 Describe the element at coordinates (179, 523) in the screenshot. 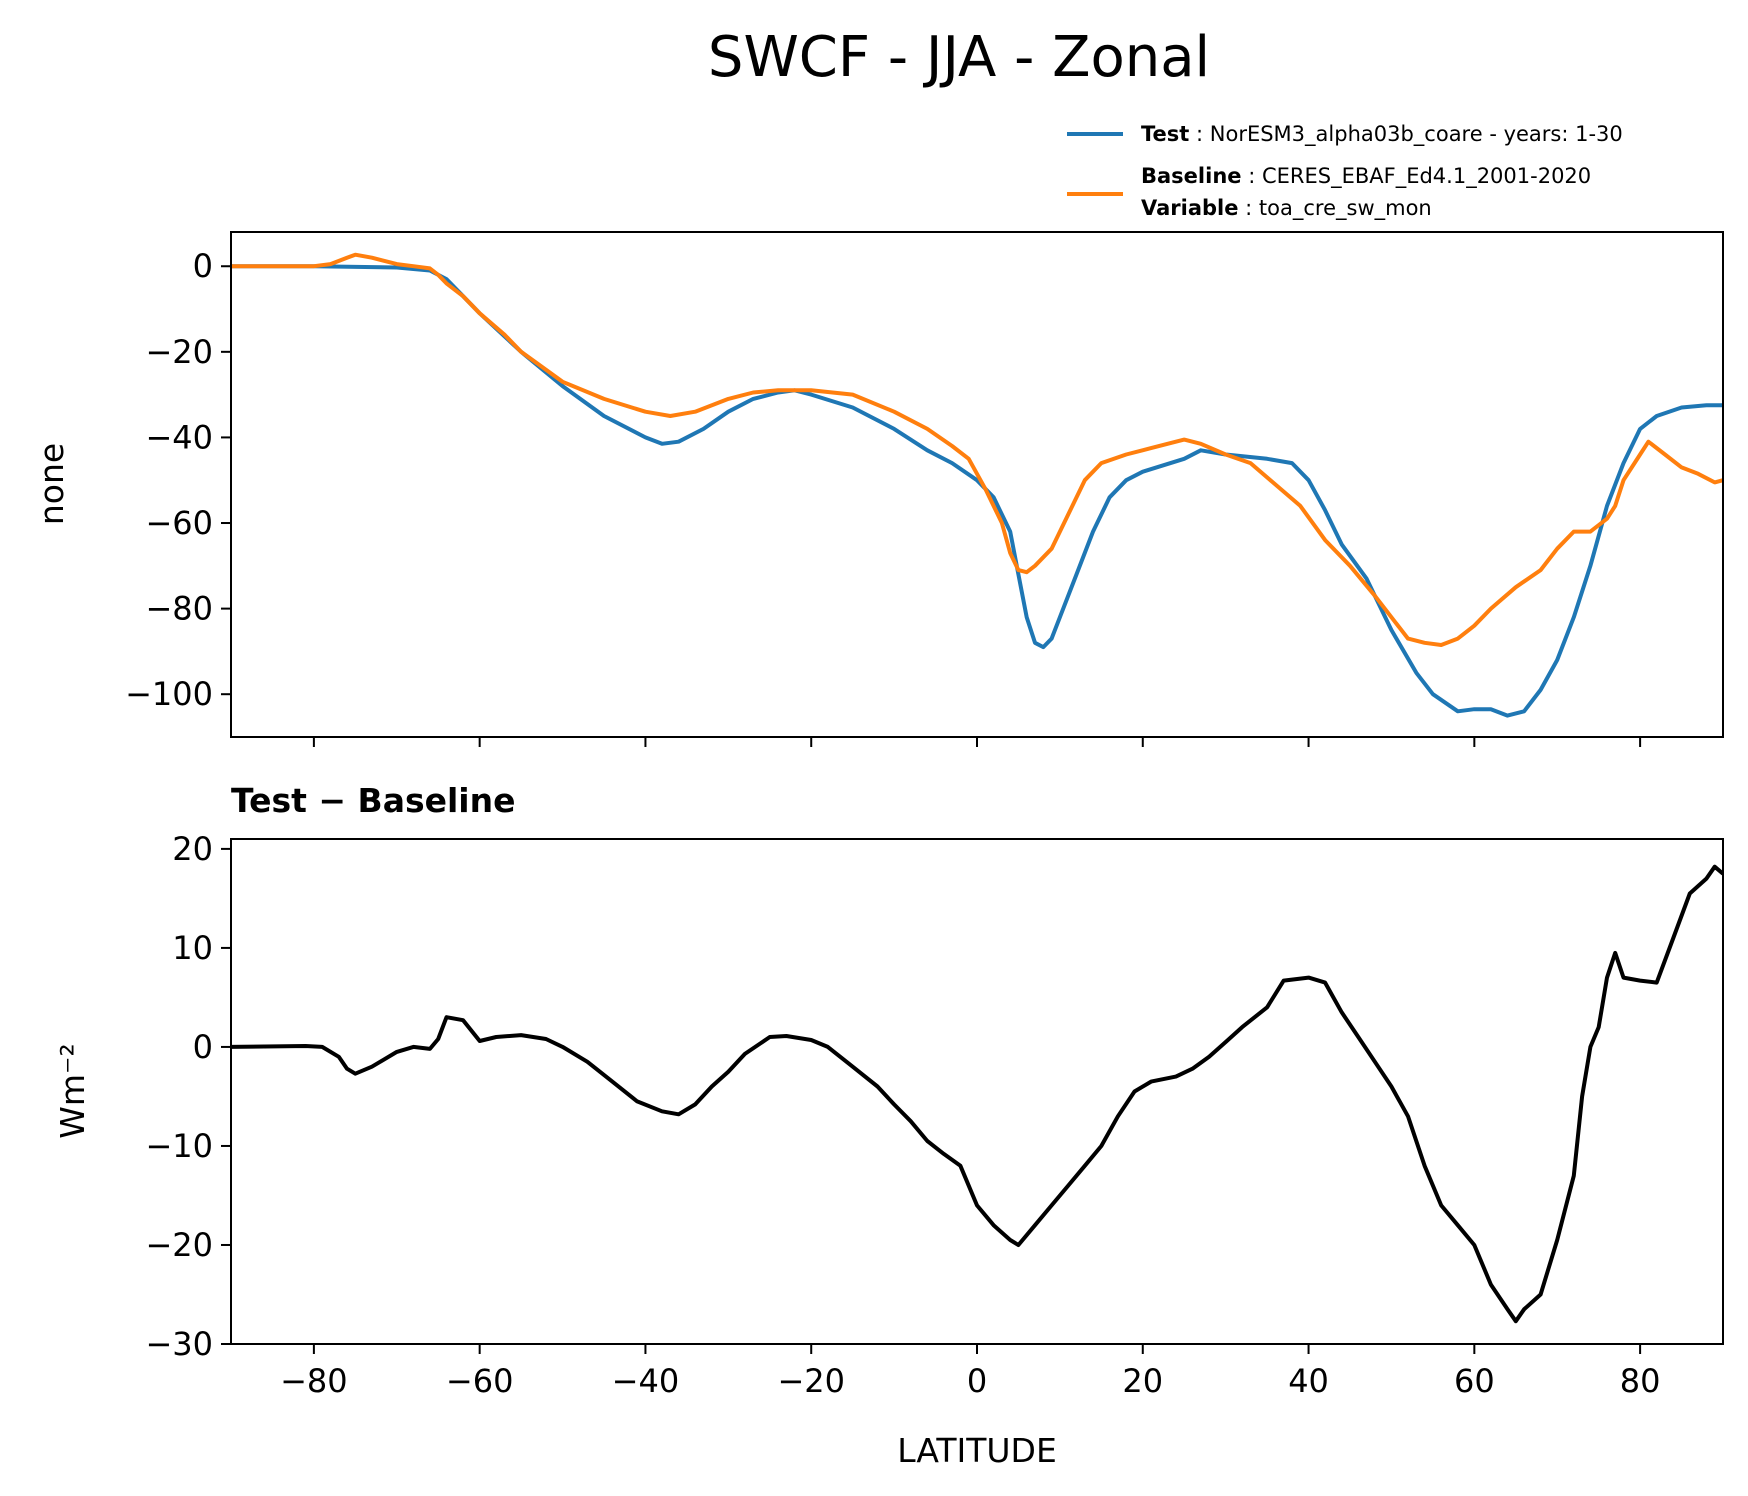

I see `top-y-tick-label: −60` at that location.